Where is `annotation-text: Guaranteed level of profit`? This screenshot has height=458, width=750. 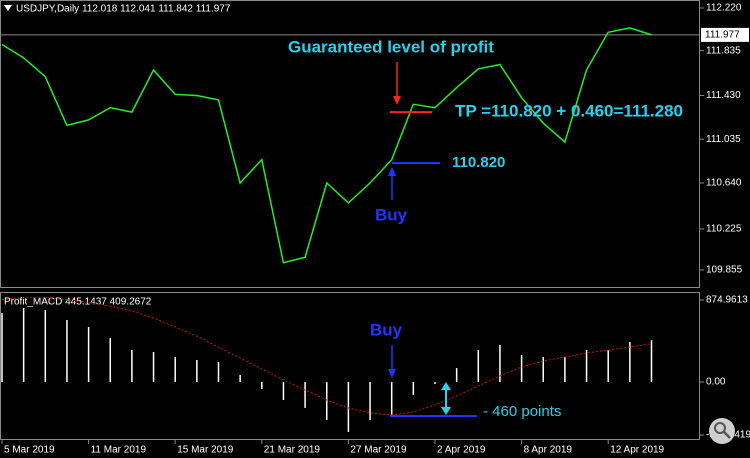 annotation-text: Guaranteed level of profit is located at coordinates (391, 46).